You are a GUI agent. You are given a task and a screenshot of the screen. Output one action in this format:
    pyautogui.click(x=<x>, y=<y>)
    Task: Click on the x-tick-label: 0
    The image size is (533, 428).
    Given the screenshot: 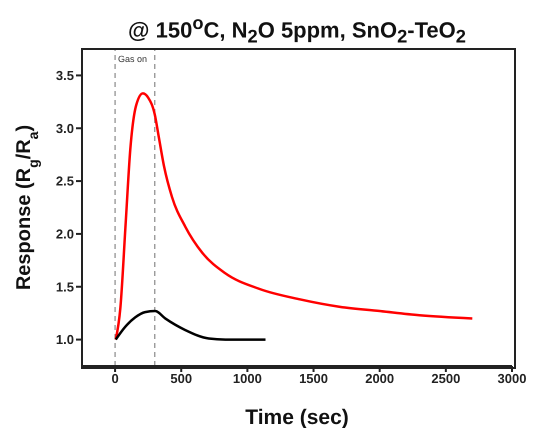 What is the action you would take?
    pyautogui.click(x=115, y=378)
    